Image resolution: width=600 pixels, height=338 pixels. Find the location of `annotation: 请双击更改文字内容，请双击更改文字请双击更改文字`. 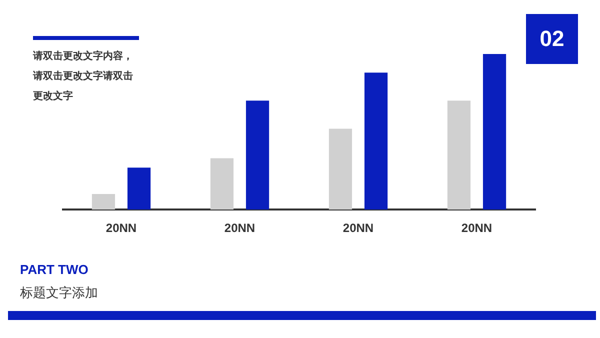

annotation: 请双击更改文字内容，请双击更改文字请双击更改文字 is located at coordinates (83, 76).